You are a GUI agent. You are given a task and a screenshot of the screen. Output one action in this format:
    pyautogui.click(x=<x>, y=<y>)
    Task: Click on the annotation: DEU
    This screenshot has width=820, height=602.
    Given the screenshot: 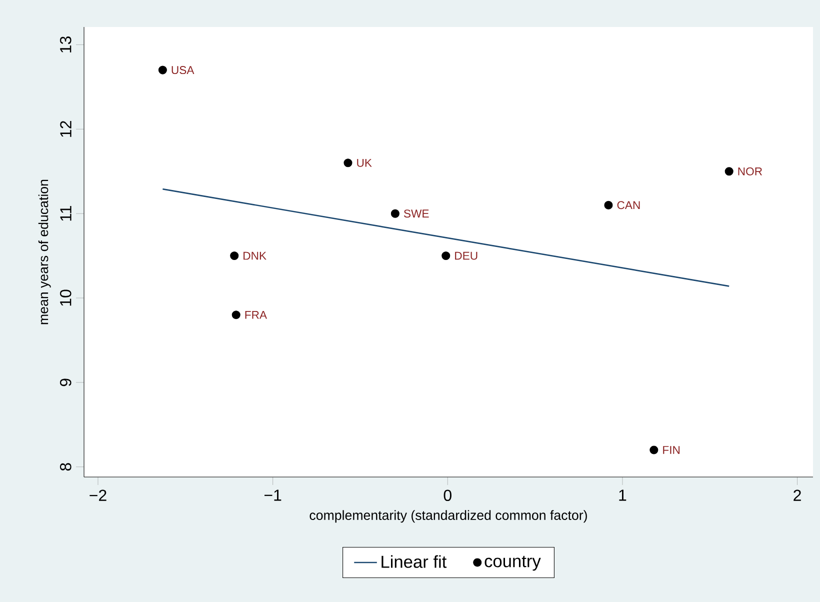 What is the action you would take?
    pyautogui.click(x=466, y=256)
    